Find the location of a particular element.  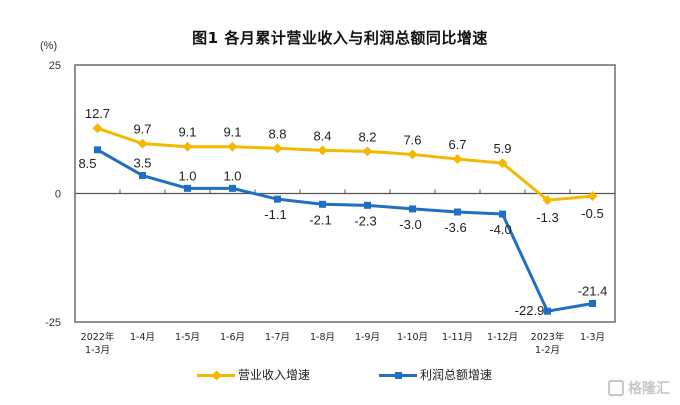

x-tick-label: 1-5月 is located at coordinates (187, 337).